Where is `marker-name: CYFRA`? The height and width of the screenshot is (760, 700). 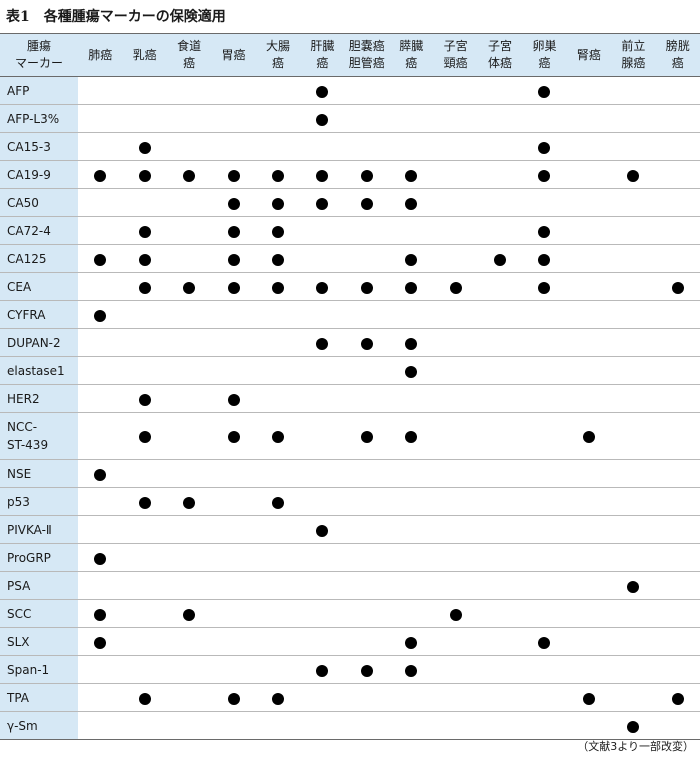
marker-name: CYFRA is located at coordinates (26, 314).